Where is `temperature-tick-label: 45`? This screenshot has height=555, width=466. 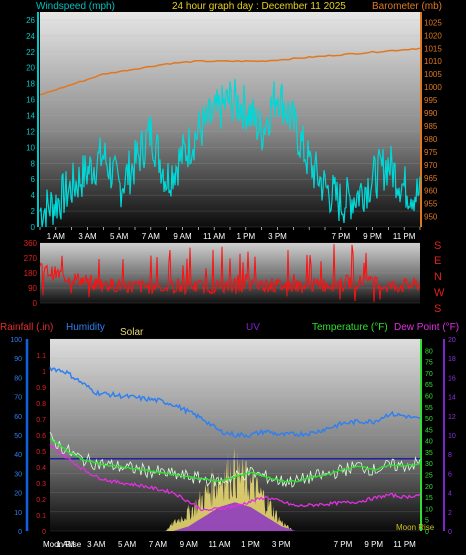
temperature-tick-label: 45 is located at coordinates (429, 430).